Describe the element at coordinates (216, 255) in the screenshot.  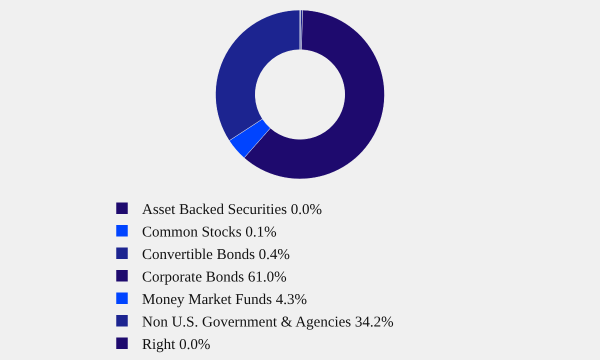
I see `legend-label: Convertible Bonds 0.4%` at that location.